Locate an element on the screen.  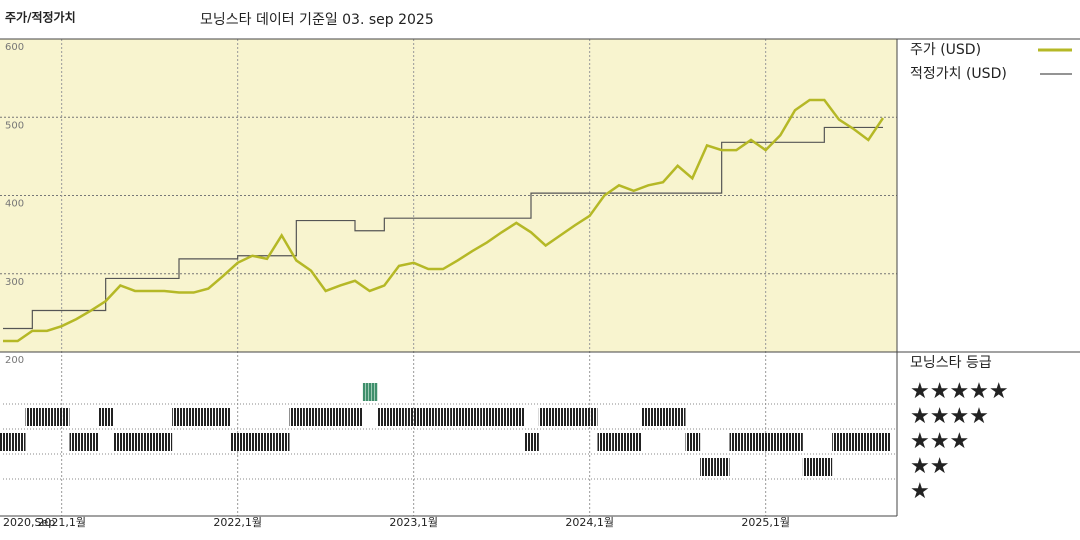
legend-label: 적정가치 (USD) is located at coordinates (958, 74).